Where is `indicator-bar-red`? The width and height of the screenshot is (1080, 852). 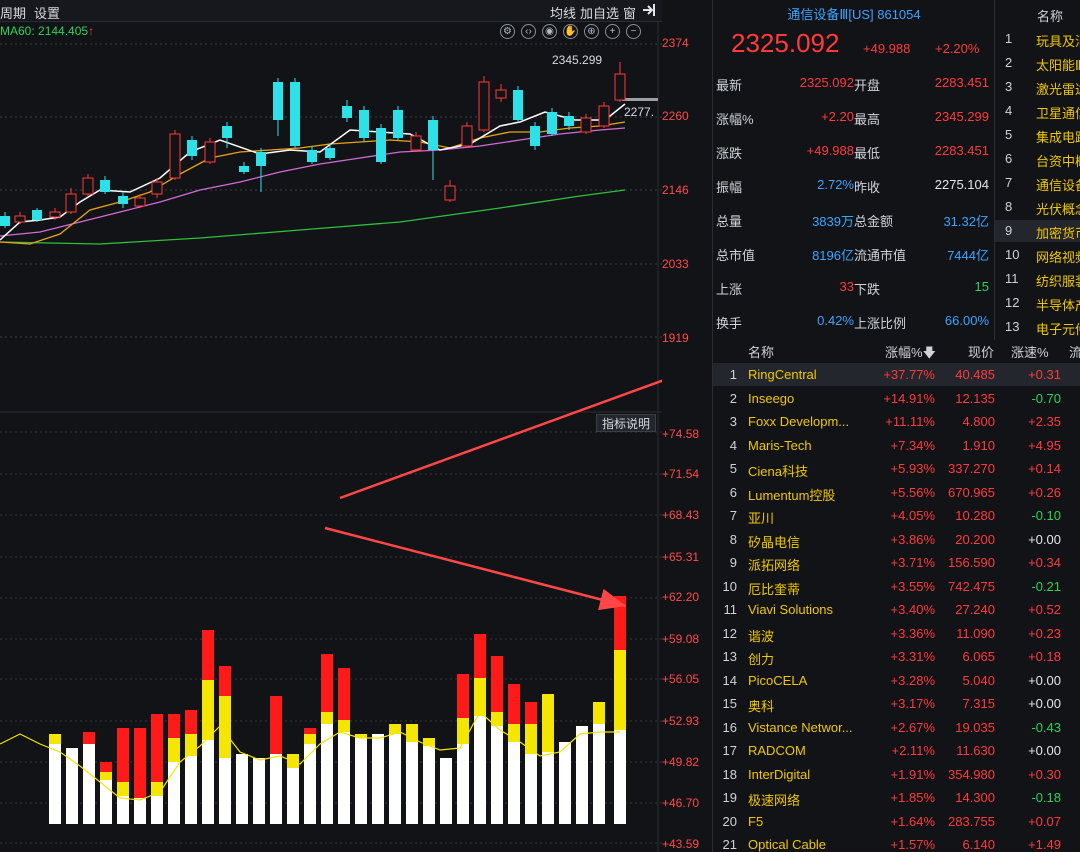
indicator-bar-red is located at coordinates (123, 755).